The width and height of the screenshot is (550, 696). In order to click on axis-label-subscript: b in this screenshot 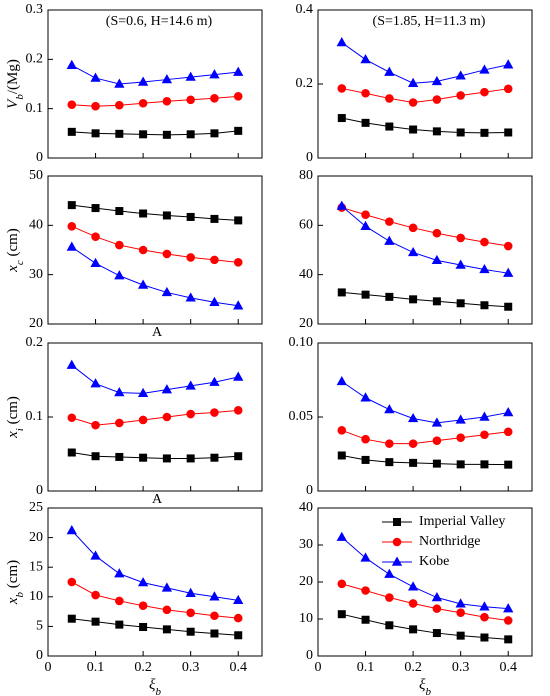, I will do `click(20, 594)`.